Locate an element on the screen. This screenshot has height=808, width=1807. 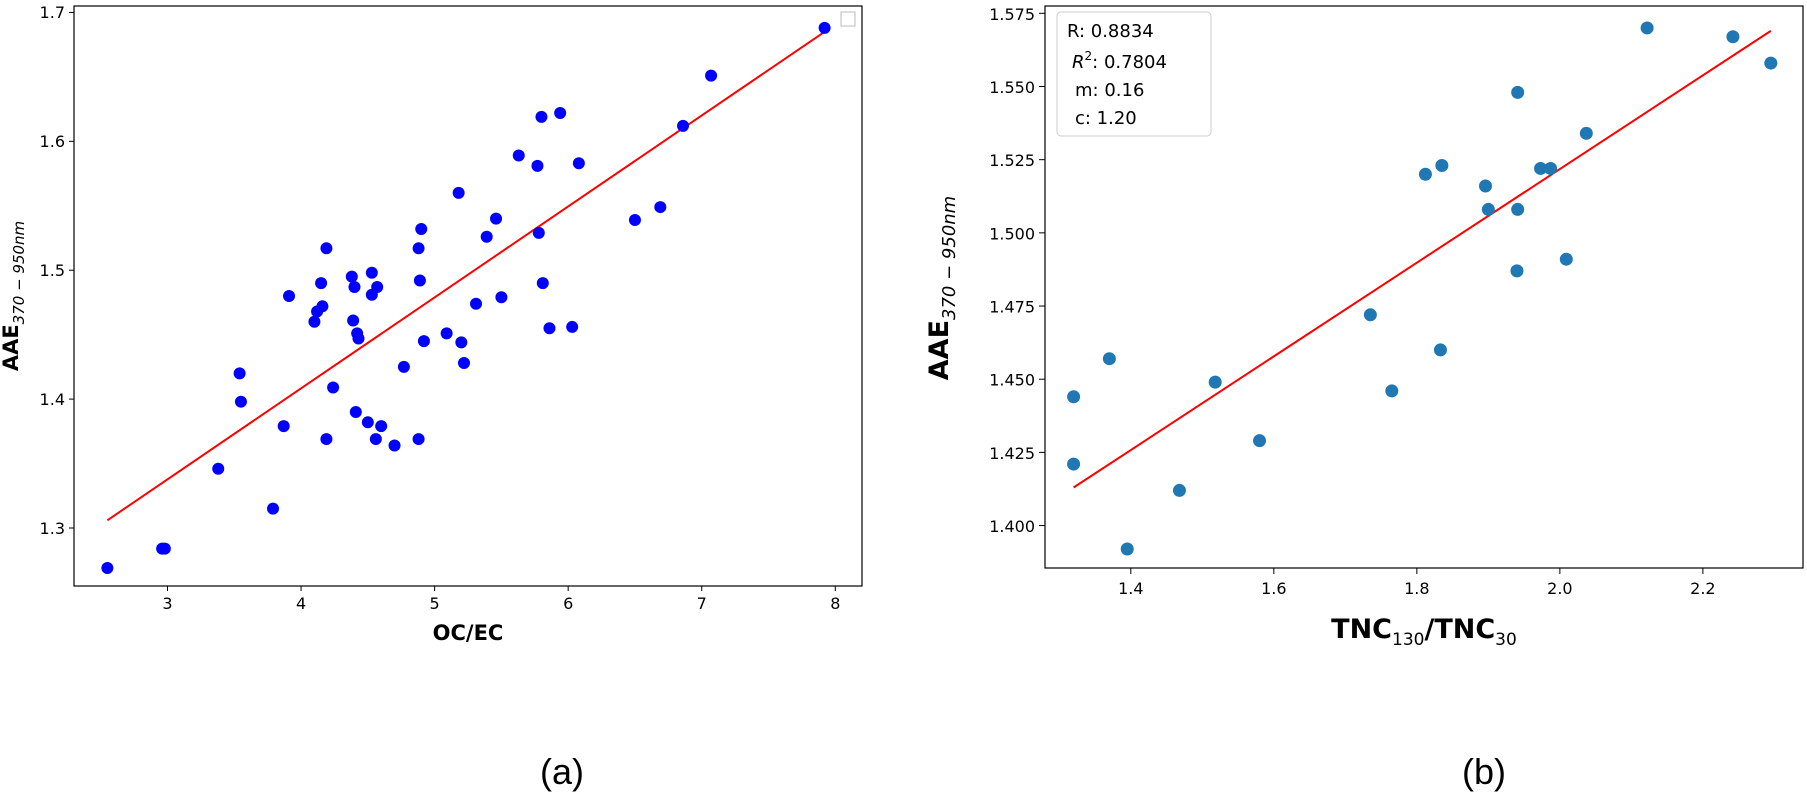
panel-a-y-tick-label: 1.7 is located at coordinates (52, 12).